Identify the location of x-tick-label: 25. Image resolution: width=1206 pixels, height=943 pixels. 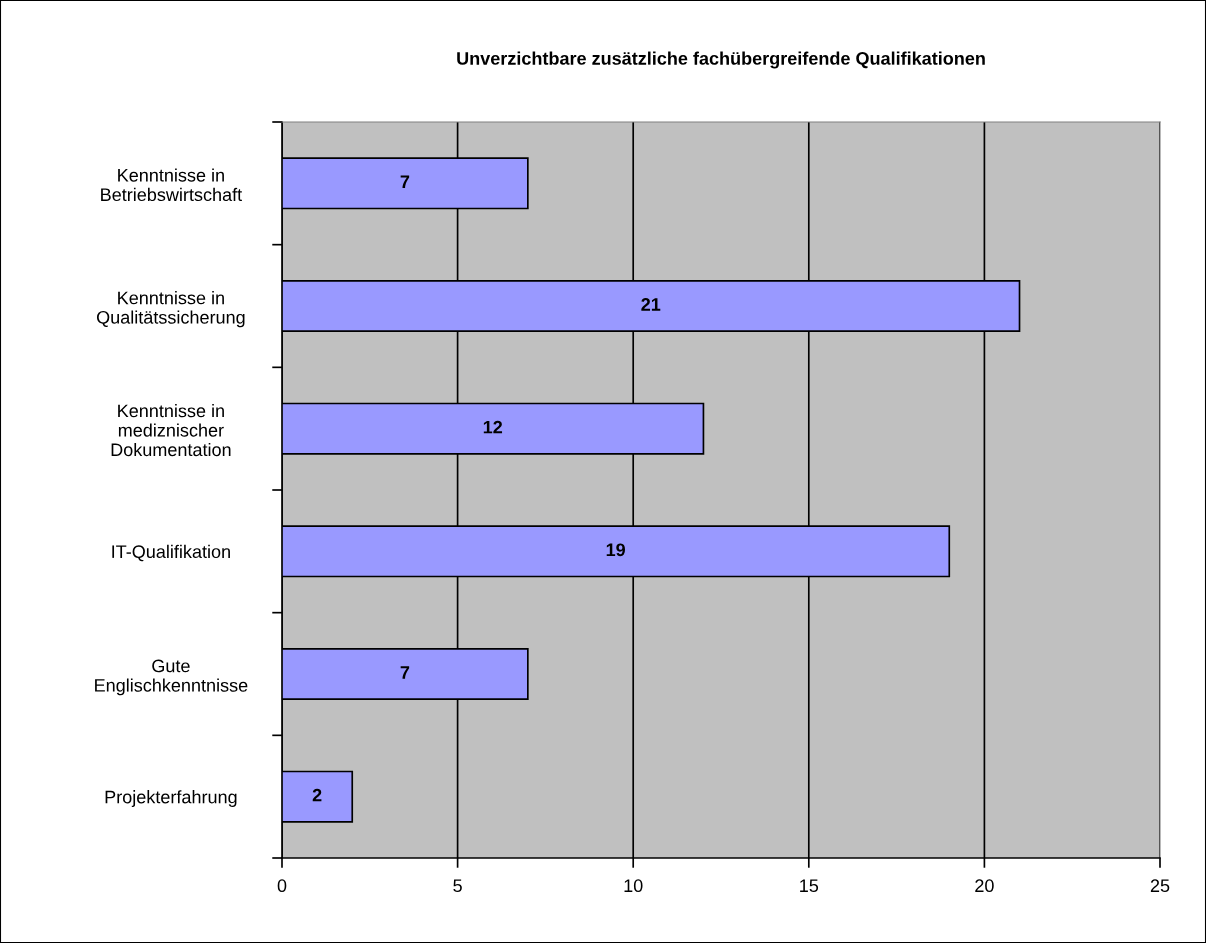
(1160, 886).